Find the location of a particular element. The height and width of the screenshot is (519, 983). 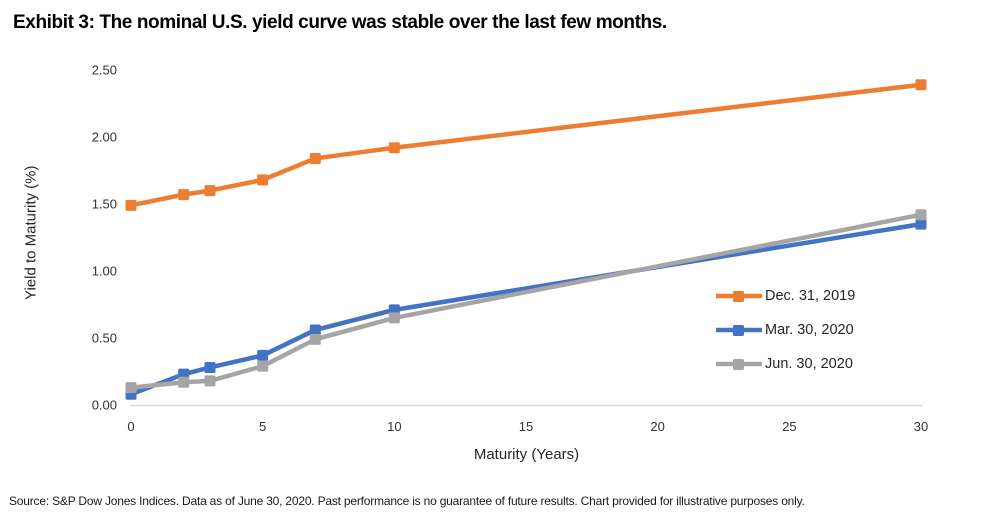

x-tick-label: 10 is located at coordinates (394, 426).